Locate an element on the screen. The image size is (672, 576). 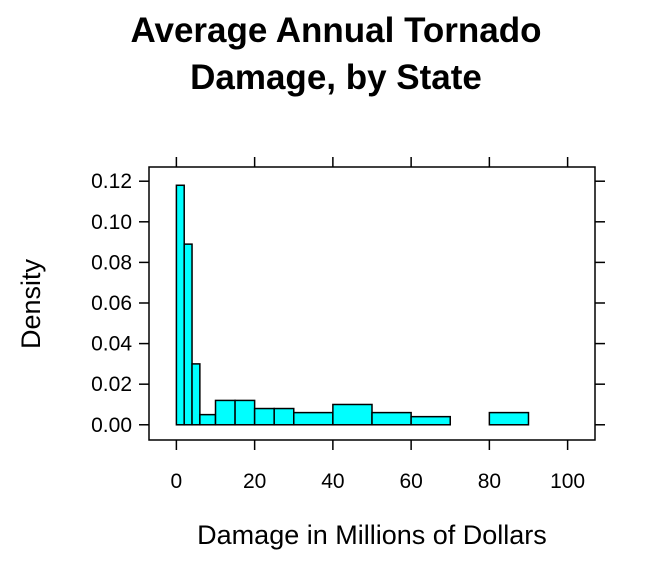
x-axis-label: Damage in Millions of Dollars is located at coordinates (372, 535).